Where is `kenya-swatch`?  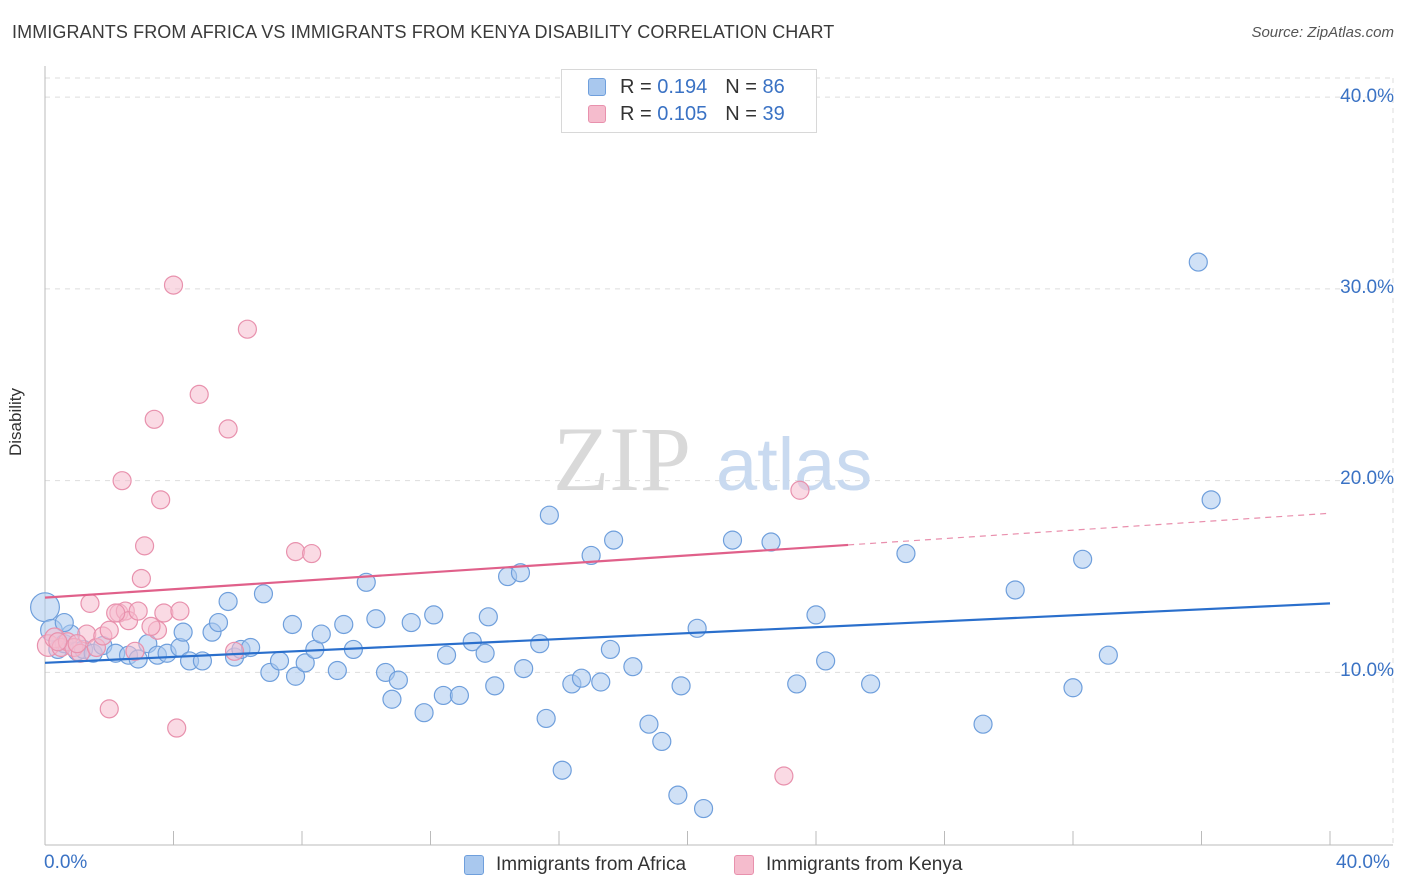
kenya-swatch is located at coordinates (597, 114).